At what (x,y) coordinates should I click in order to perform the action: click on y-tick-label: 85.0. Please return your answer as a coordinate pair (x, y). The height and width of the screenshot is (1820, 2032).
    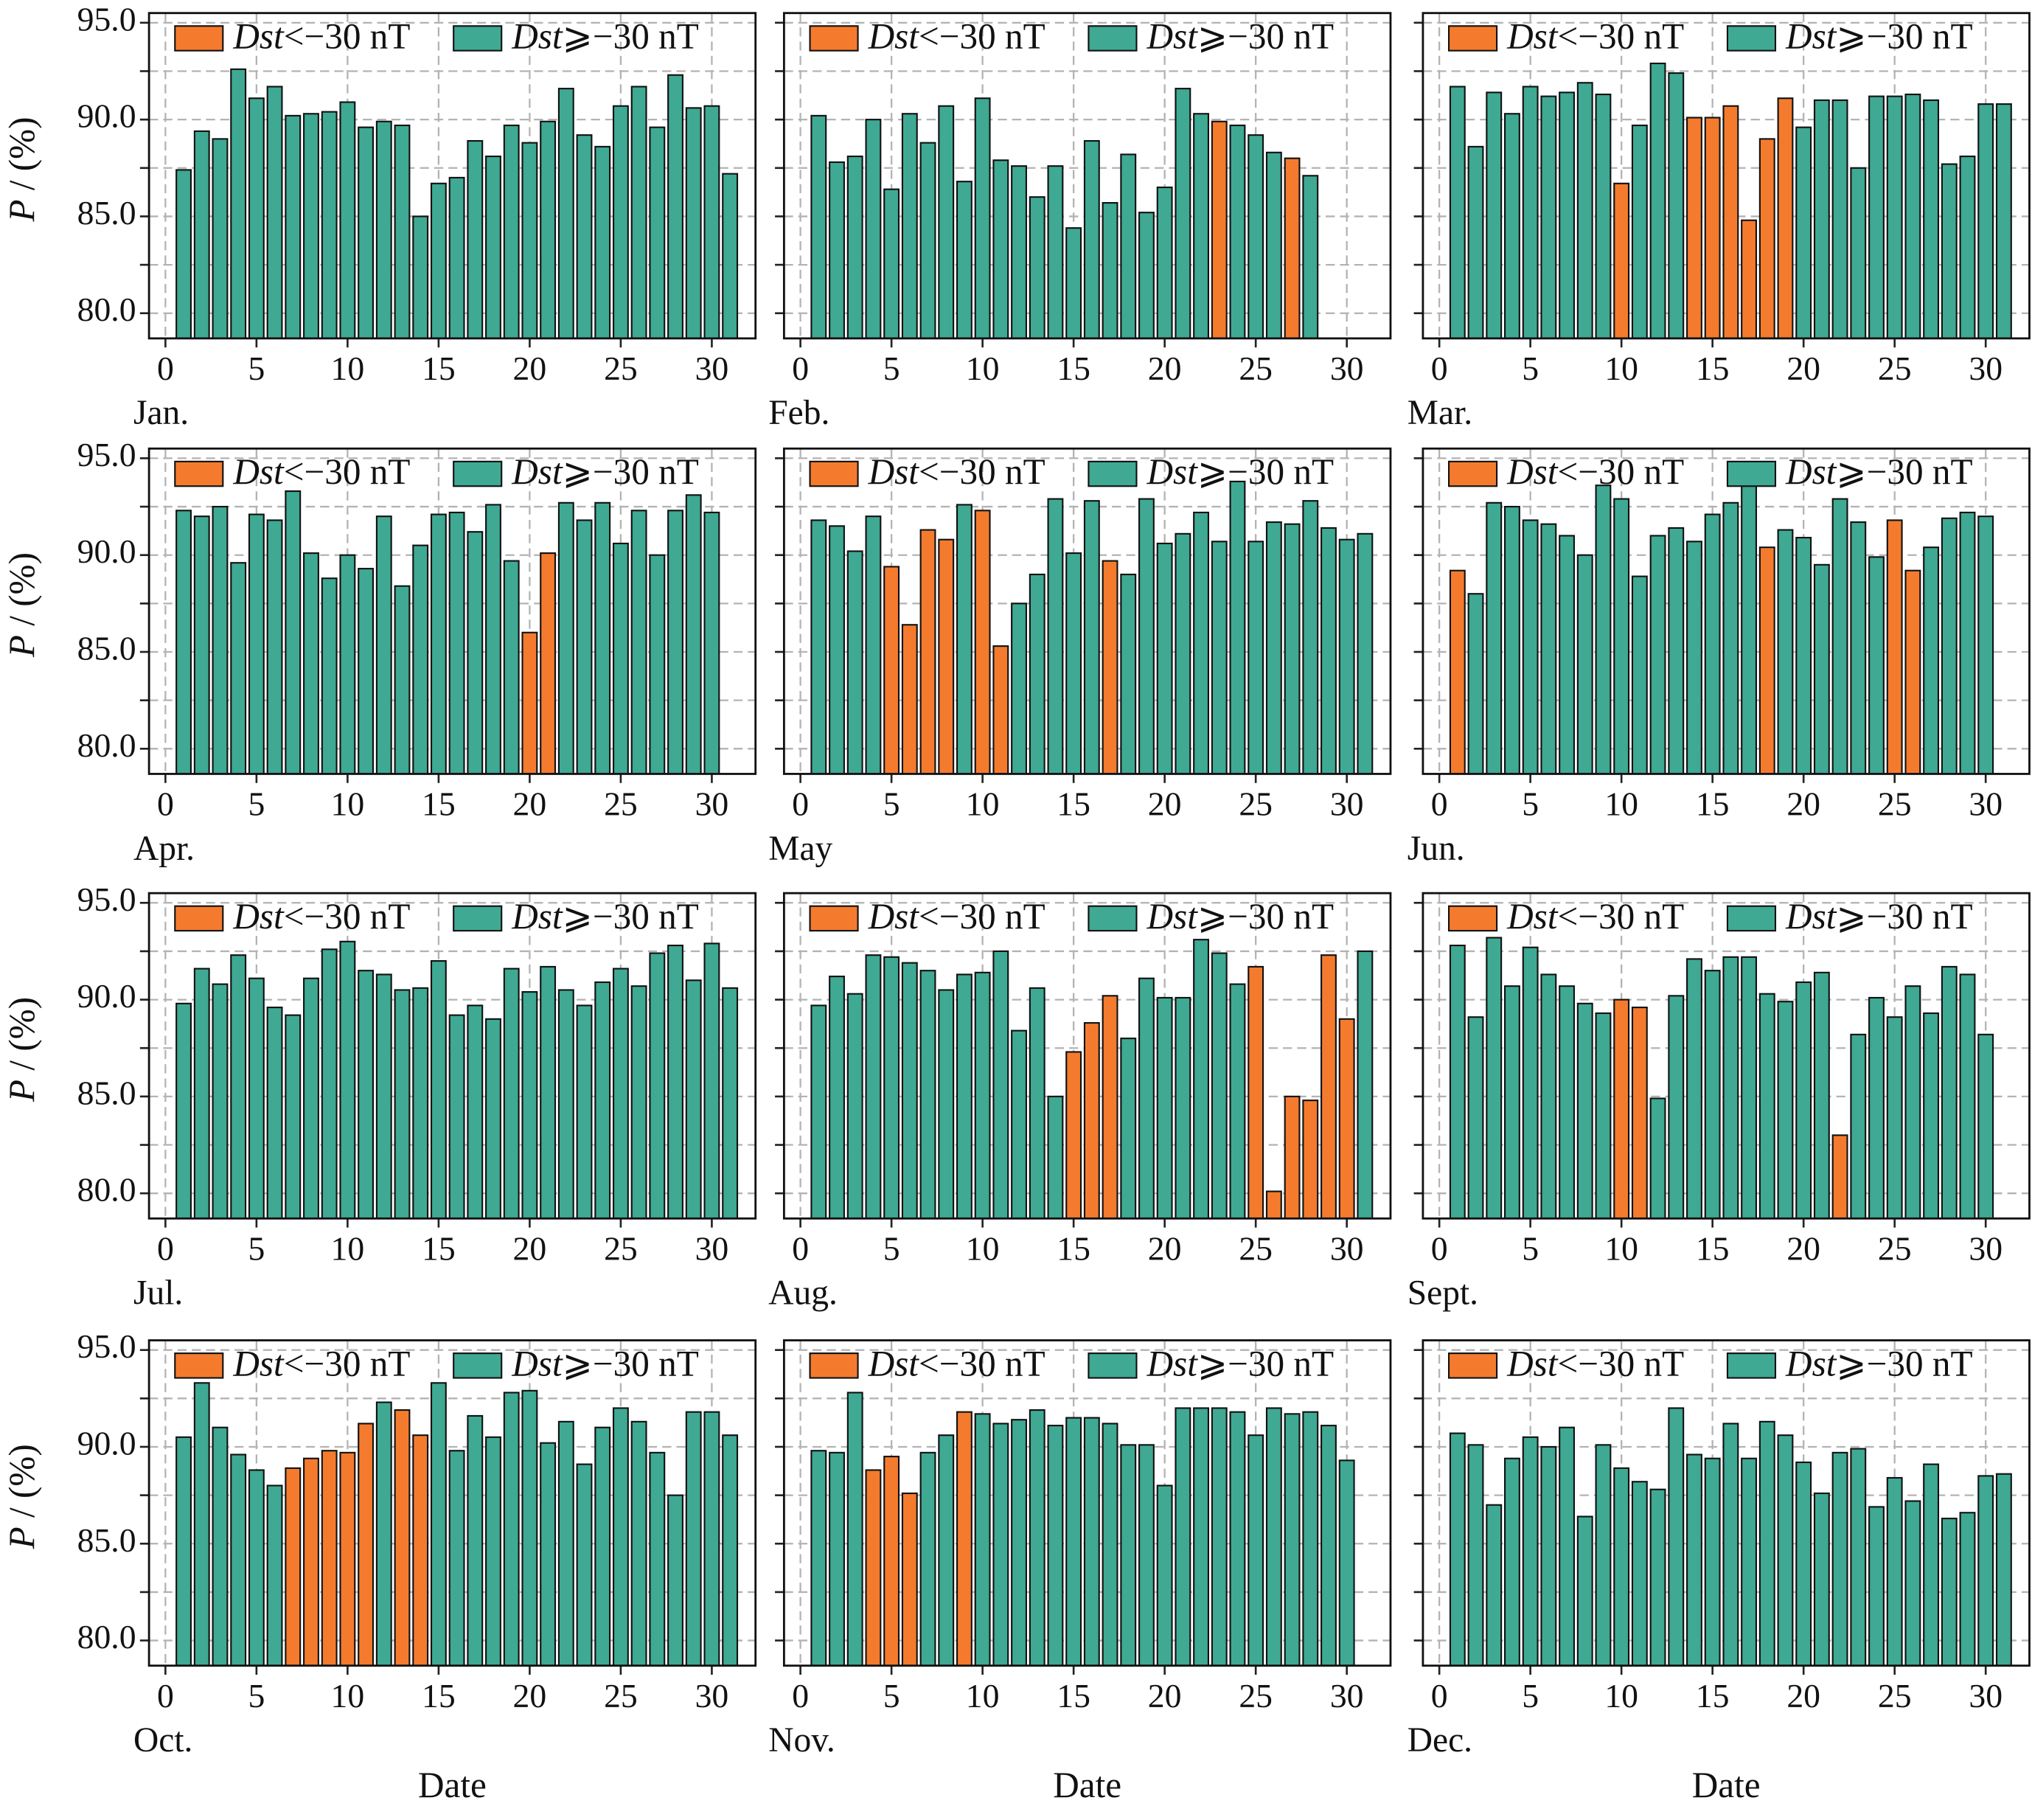
    Looking at the image, I should click on (107, 1540).